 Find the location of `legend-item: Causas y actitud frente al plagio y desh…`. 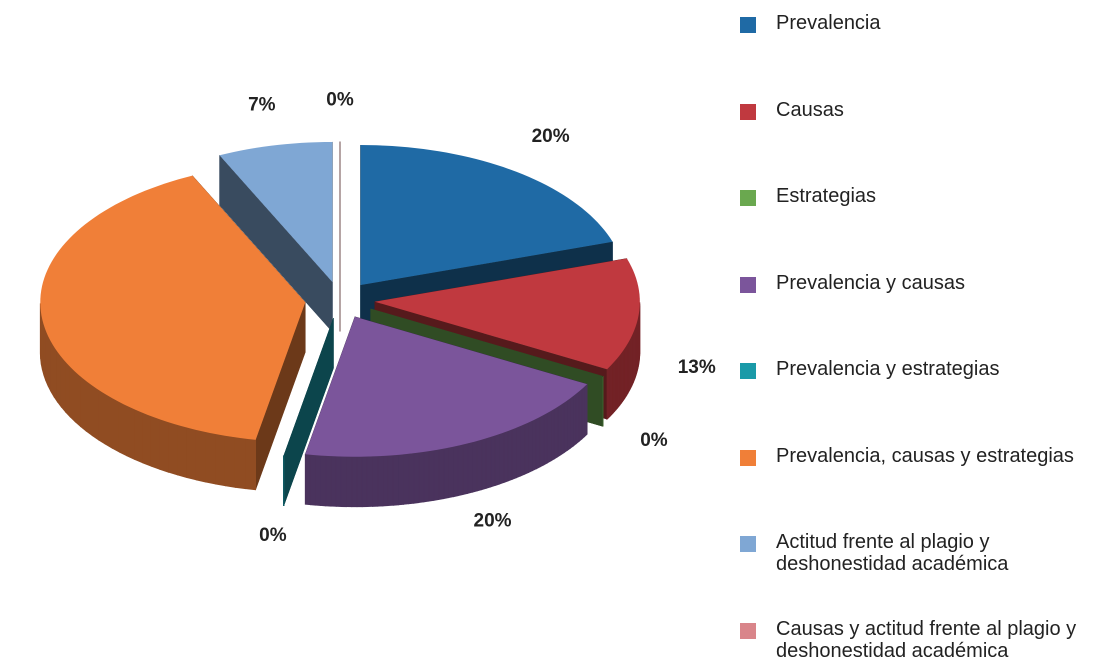

legend-item: Causas y actitud frente al plagio y desh… is located at coordinates (913, 640).